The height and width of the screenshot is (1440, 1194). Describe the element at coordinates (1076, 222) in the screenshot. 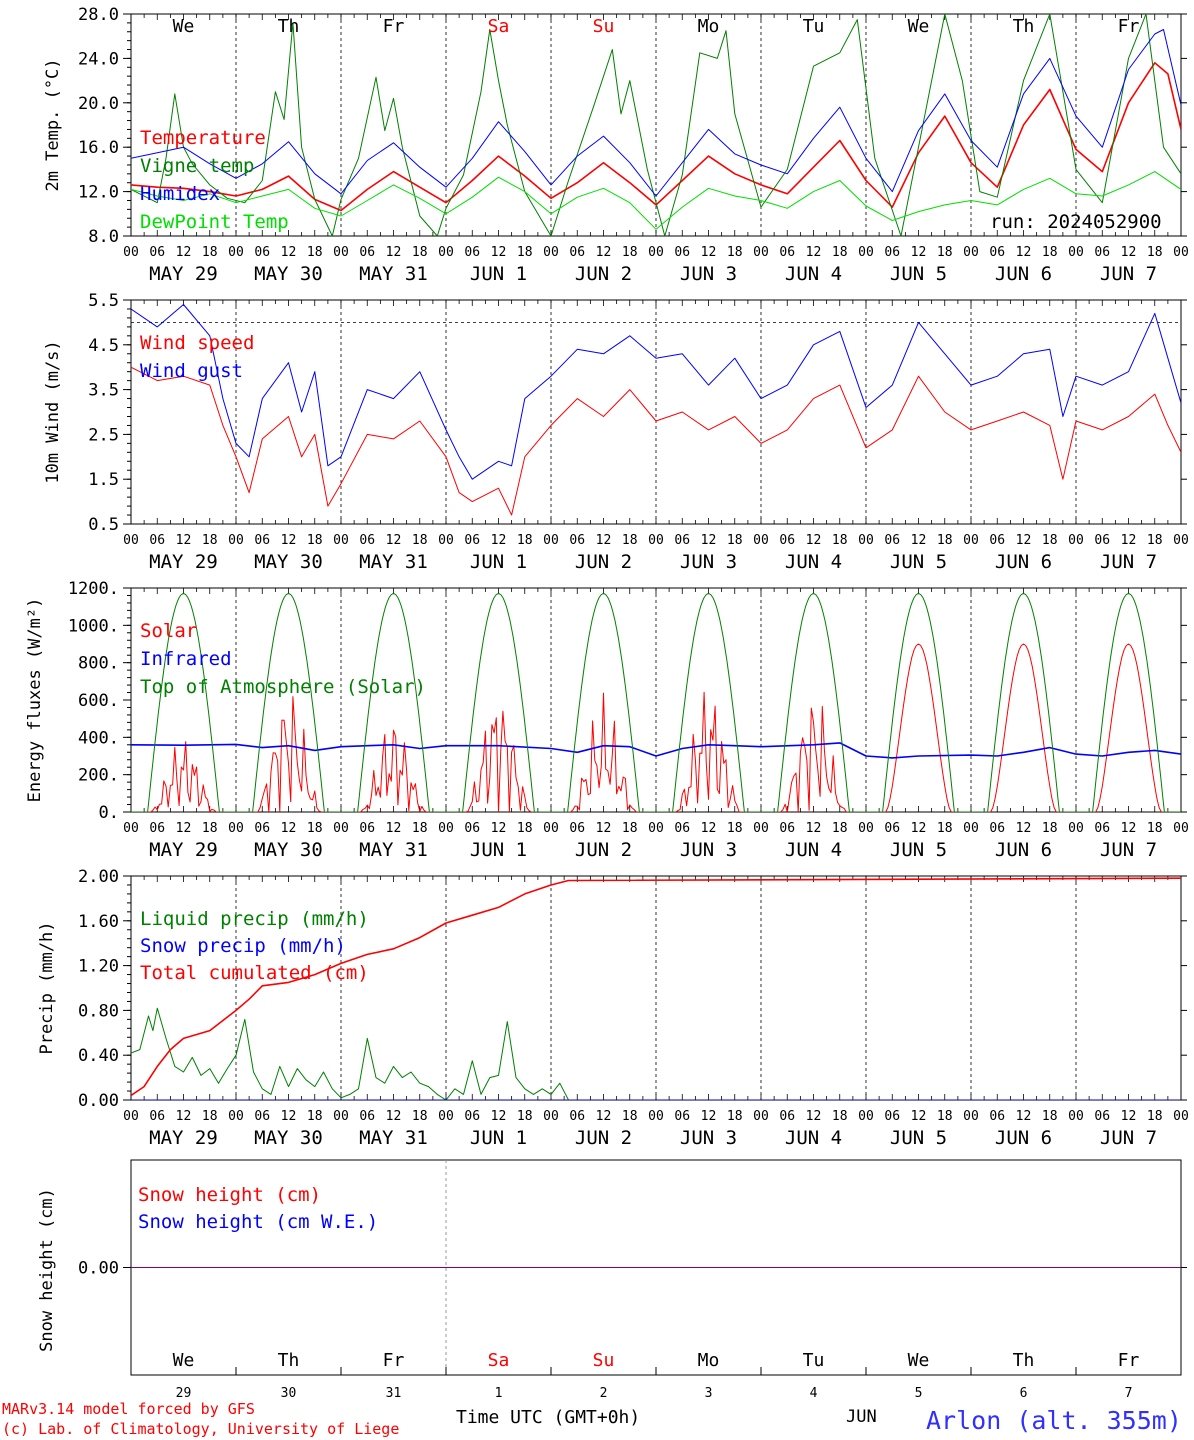

I see `run-annotation: run: 2024052900` at that location.